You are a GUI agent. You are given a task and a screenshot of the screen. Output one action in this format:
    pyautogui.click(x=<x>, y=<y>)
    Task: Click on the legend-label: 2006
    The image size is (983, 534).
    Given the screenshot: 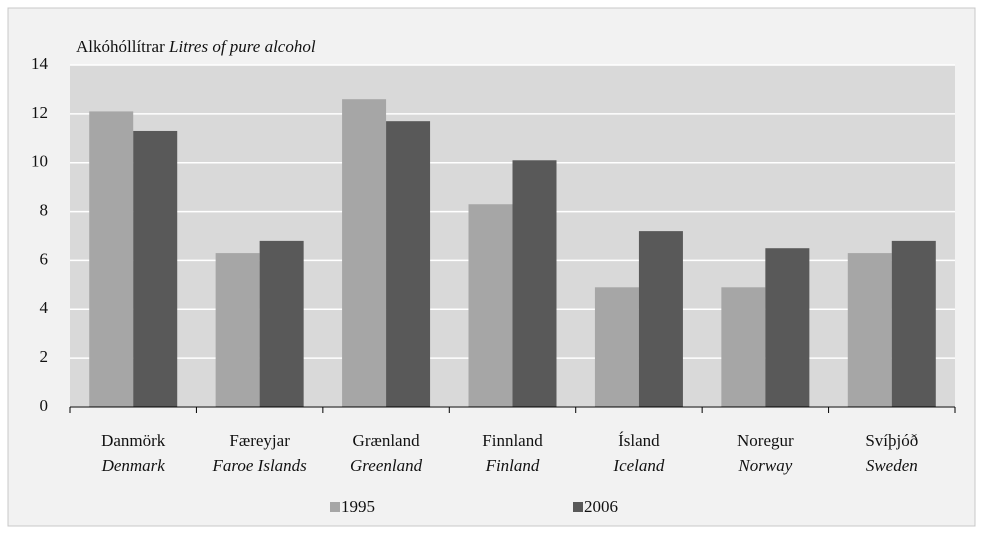 What is the action you would take?
    pyautogui.click(x=601, y=506)
    